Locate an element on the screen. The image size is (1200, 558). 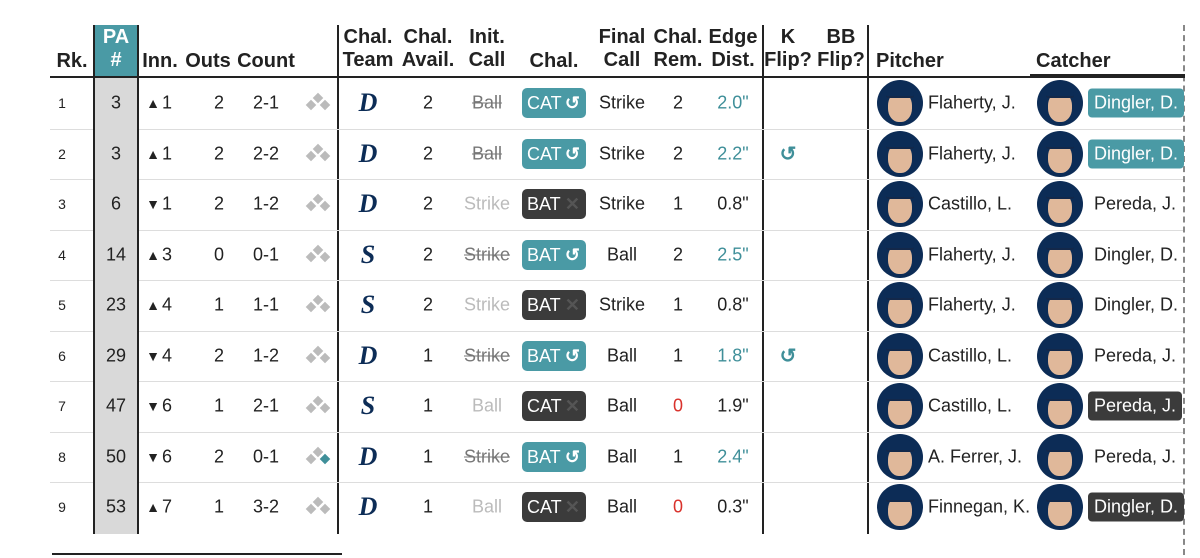
inn-cell: 3 is located at coordinates (167, 254).